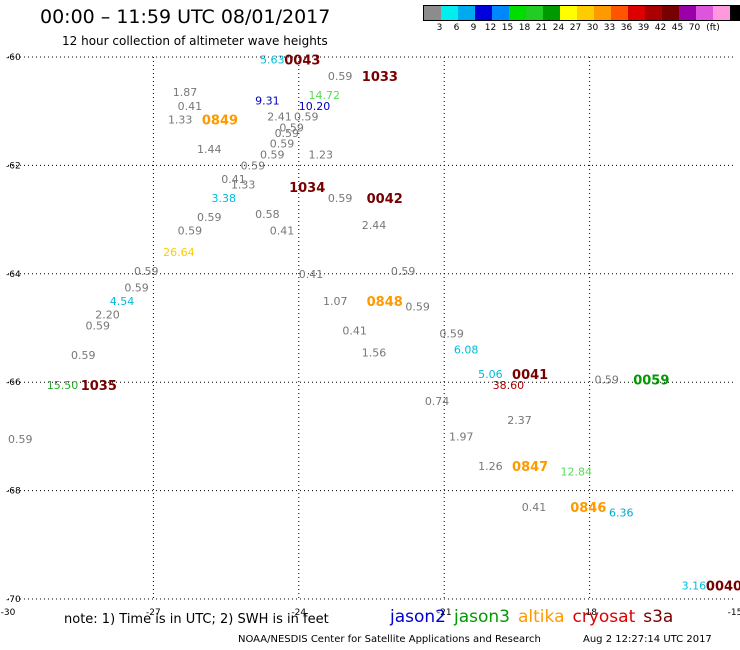  What do you see at coordinates (461, 436) in the screenshot?
I see `wave-height-label: 1.97` at bounding box center [461, 436].